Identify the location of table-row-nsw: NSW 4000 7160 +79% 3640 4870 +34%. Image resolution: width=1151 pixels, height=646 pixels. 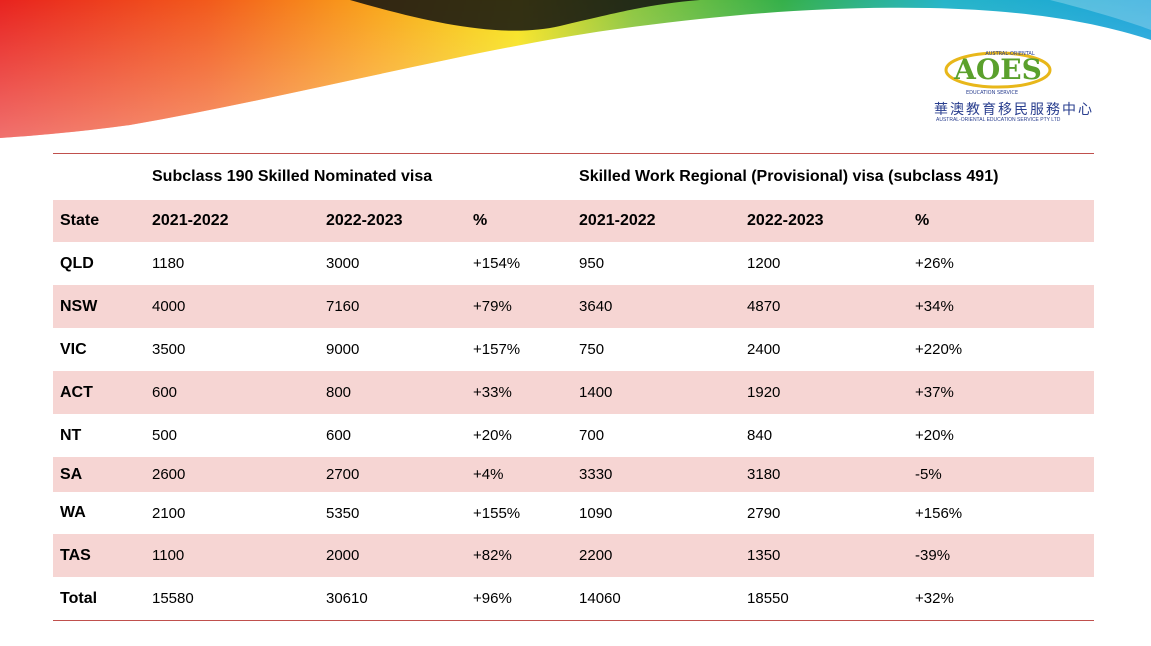
(574, 306).